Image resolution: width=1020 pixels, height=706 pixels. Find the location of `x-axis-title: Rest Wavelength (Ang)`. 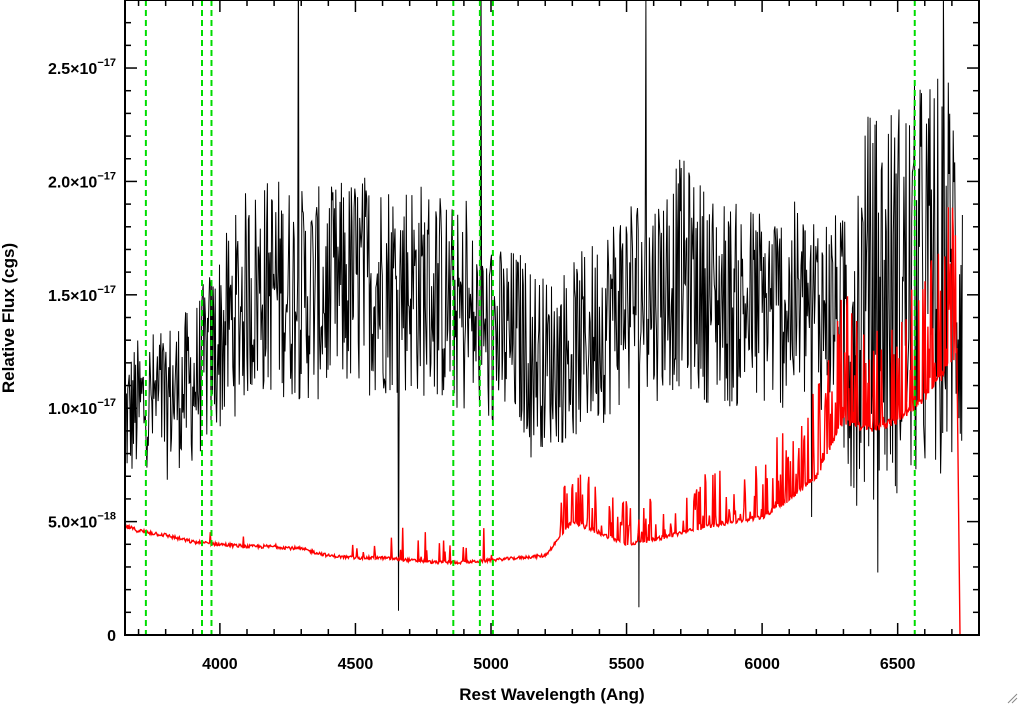

x-axis-title: Rest Wavelength (Ang) is located at coordinates (551, 694).